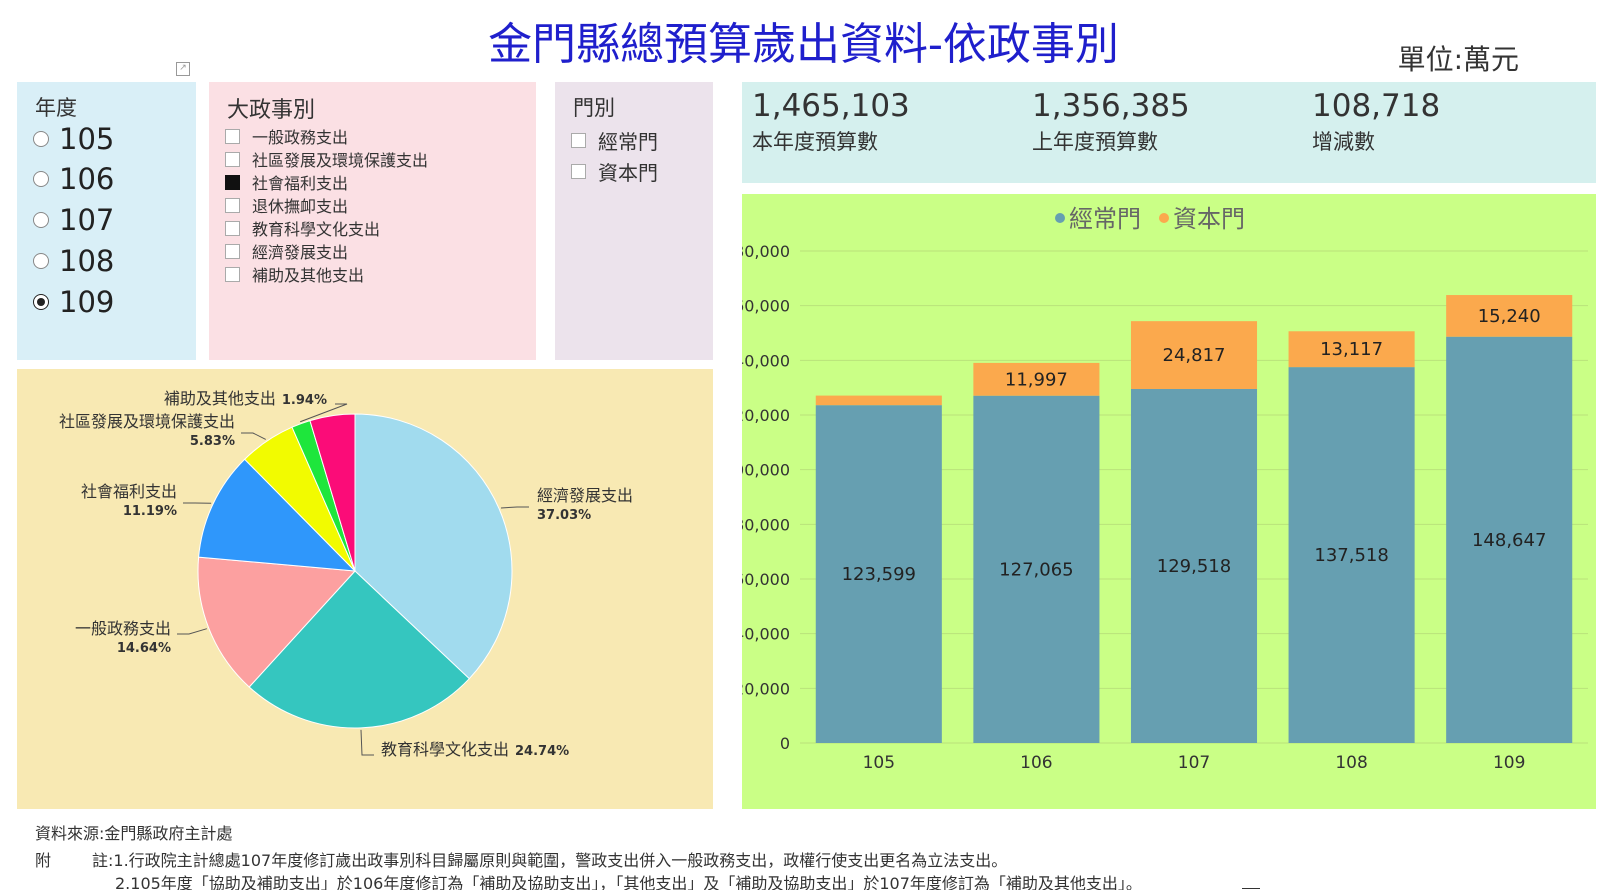 The width and height of the screenshot is (1607, 890). What do you see at coordinates (1376, 106) in the screenshot?
I see `kpi-value: 108,718` at bounding box center [1376, 106].